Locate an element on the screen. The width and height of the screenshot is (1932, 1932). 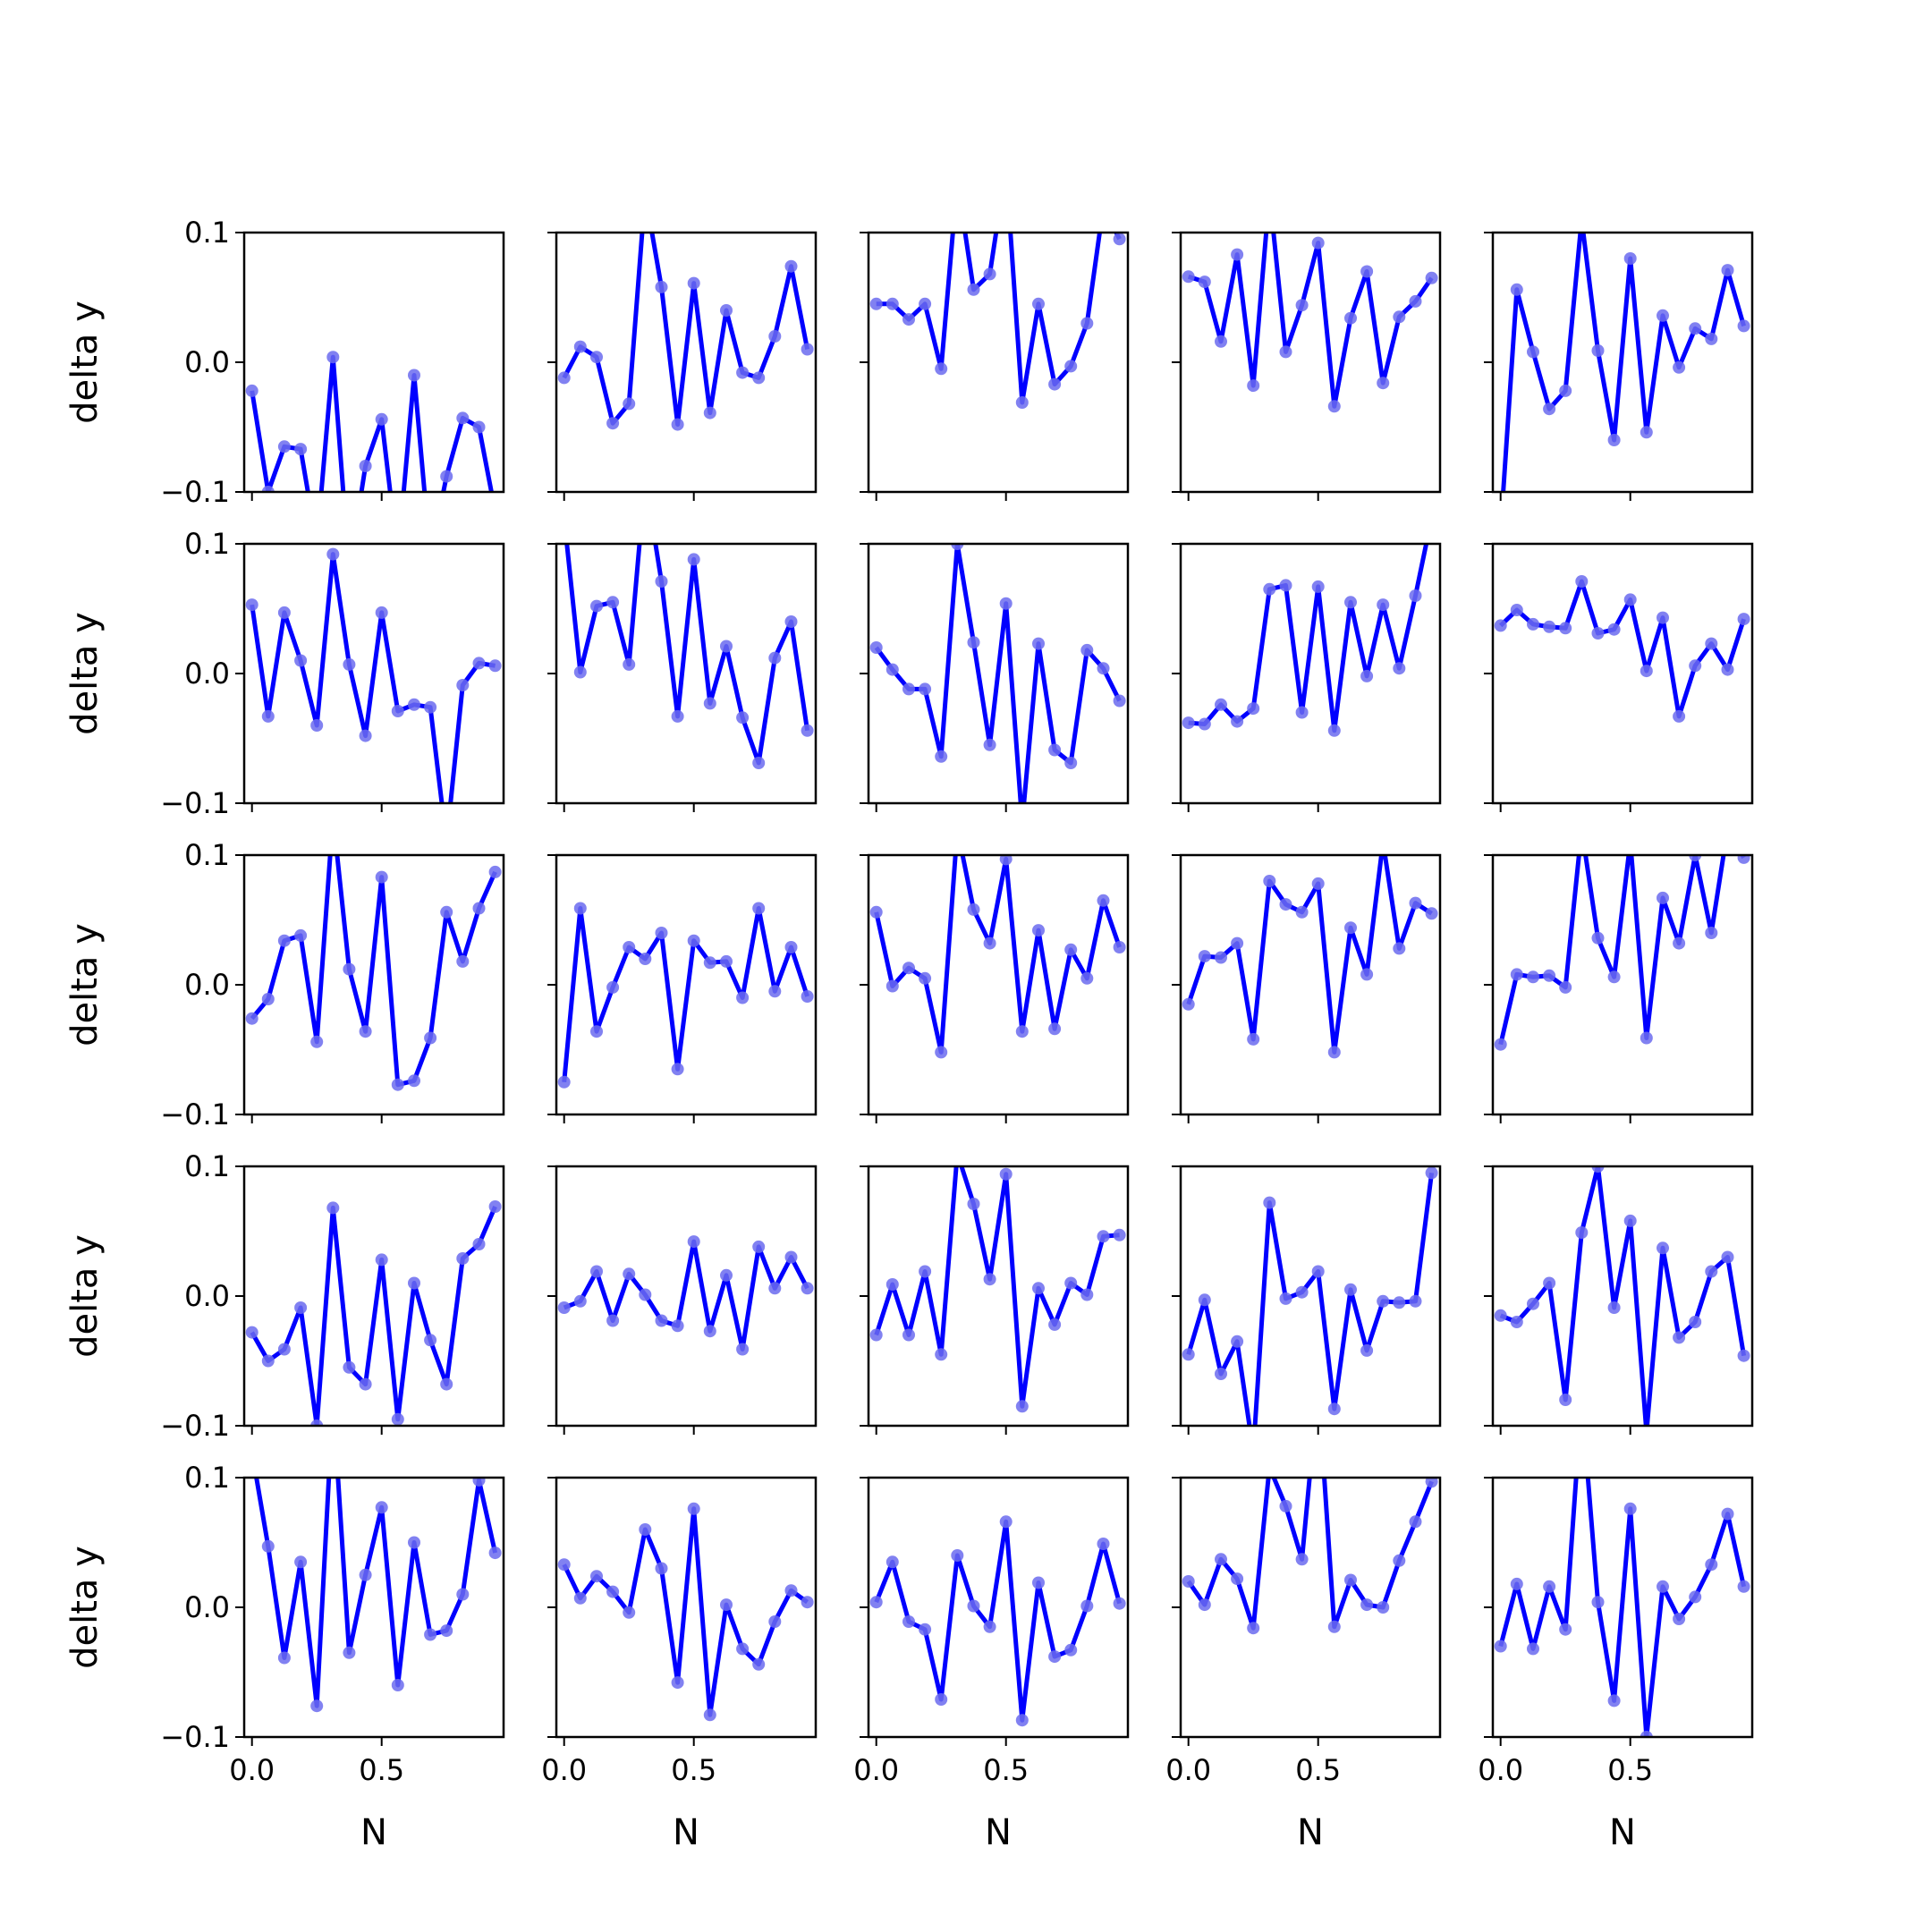
x-tick-label: 0.0 is located at coordinates (876, 1770).